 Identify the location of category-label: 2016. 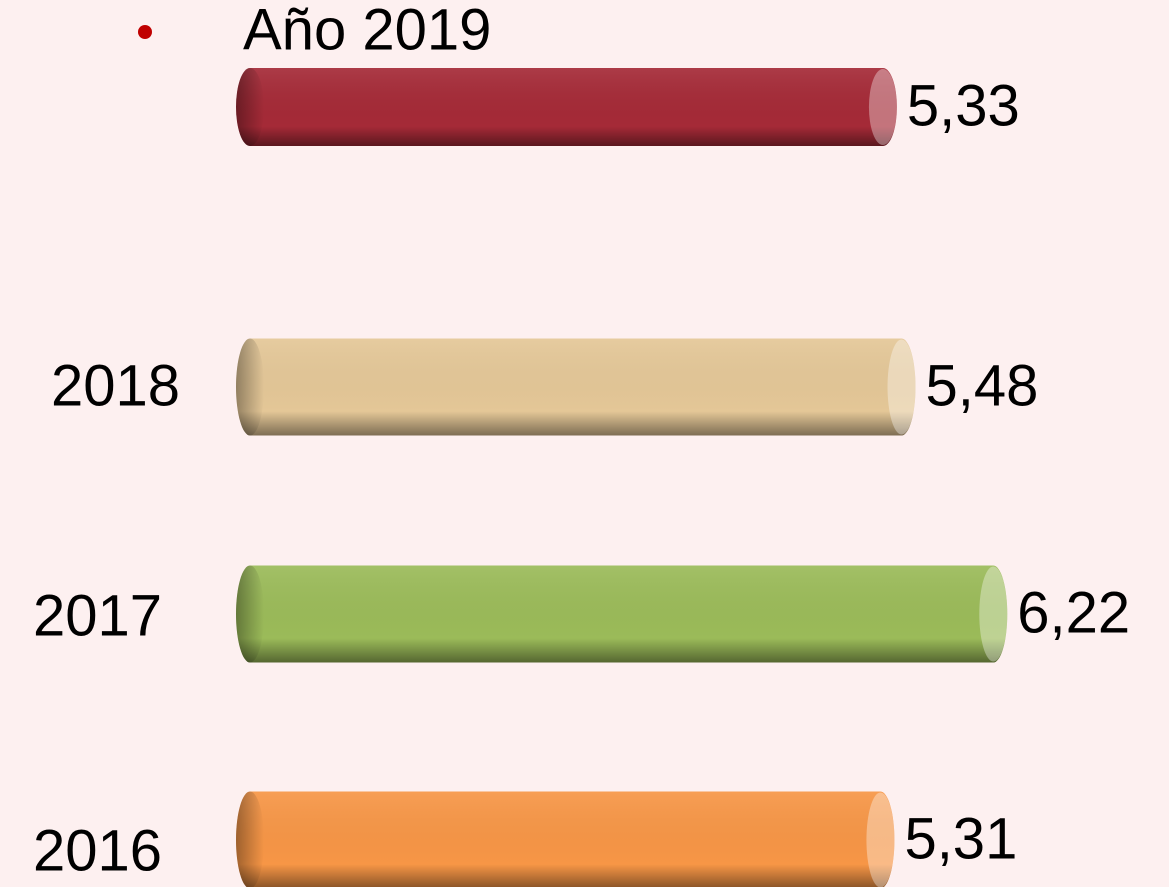
(97, 850).